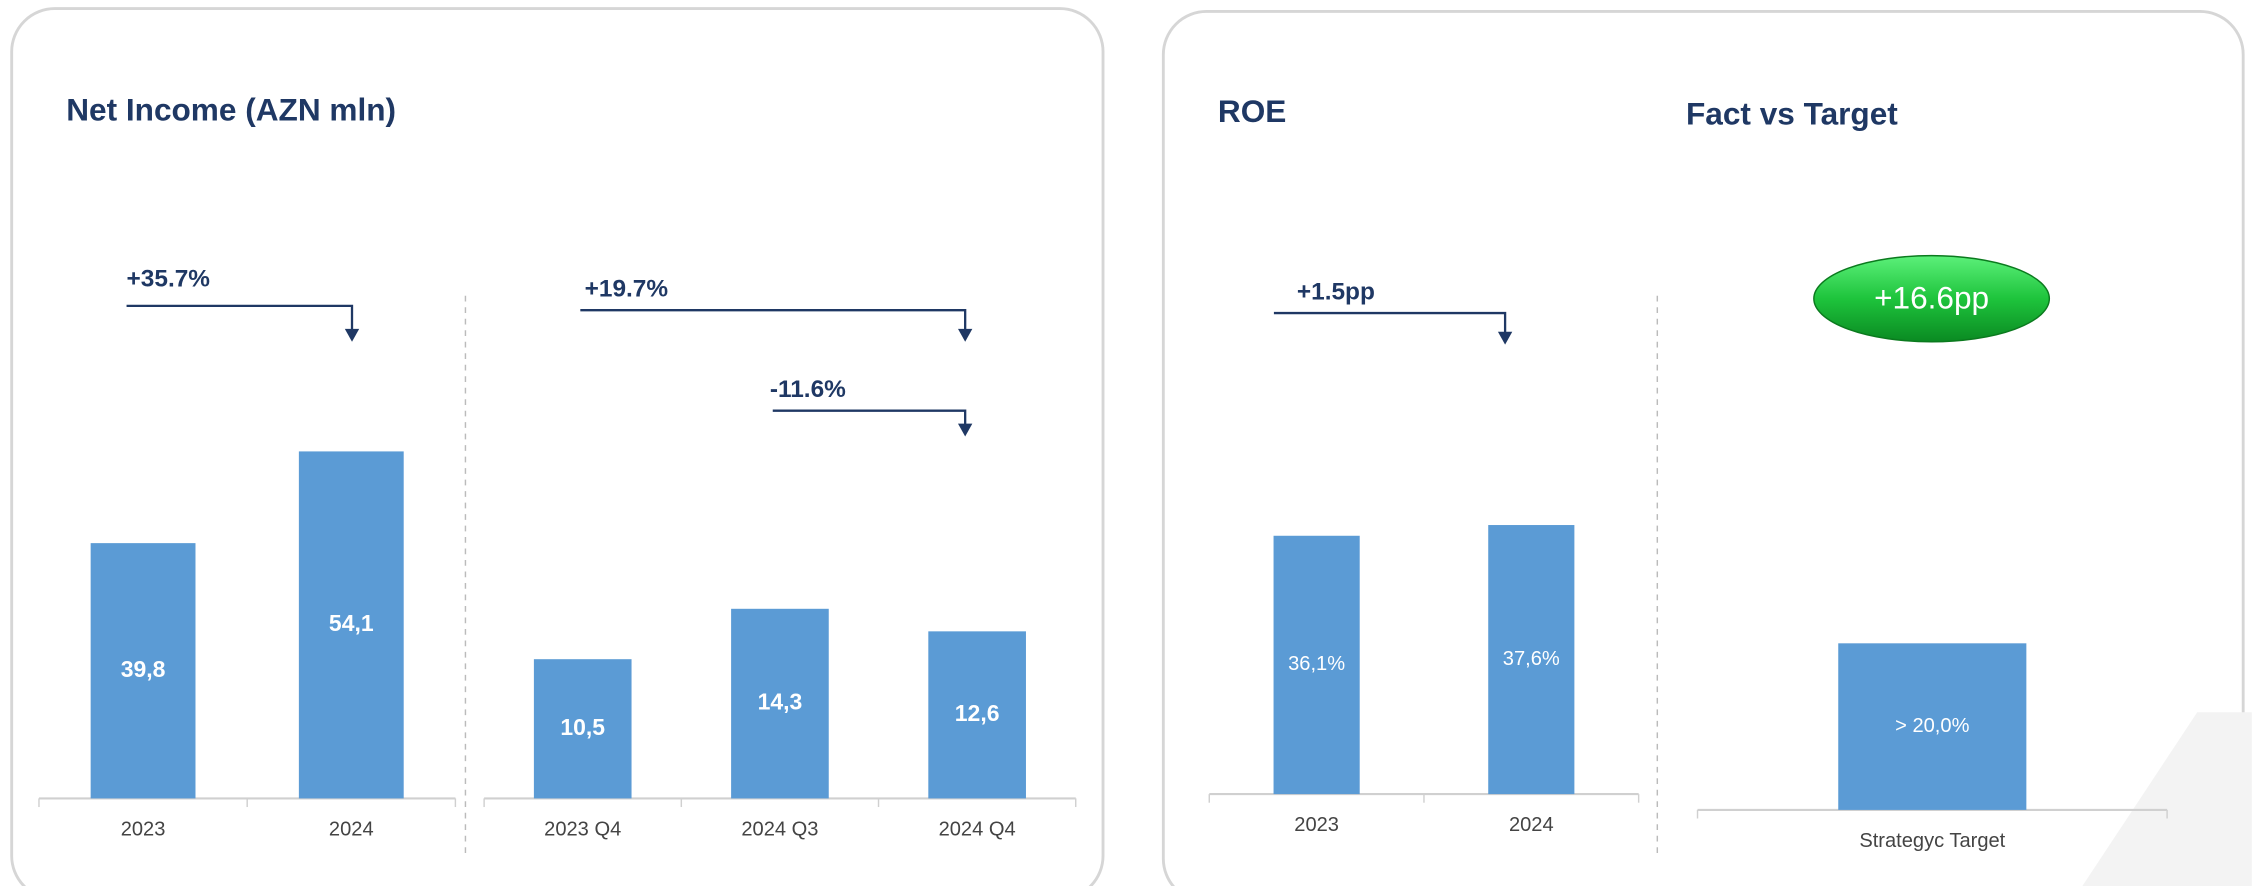  What do you see at coordinates (779, 829) in the screenshot?
I see `x-tick-label: 2024 Q3` at bounding box center [779, 829].